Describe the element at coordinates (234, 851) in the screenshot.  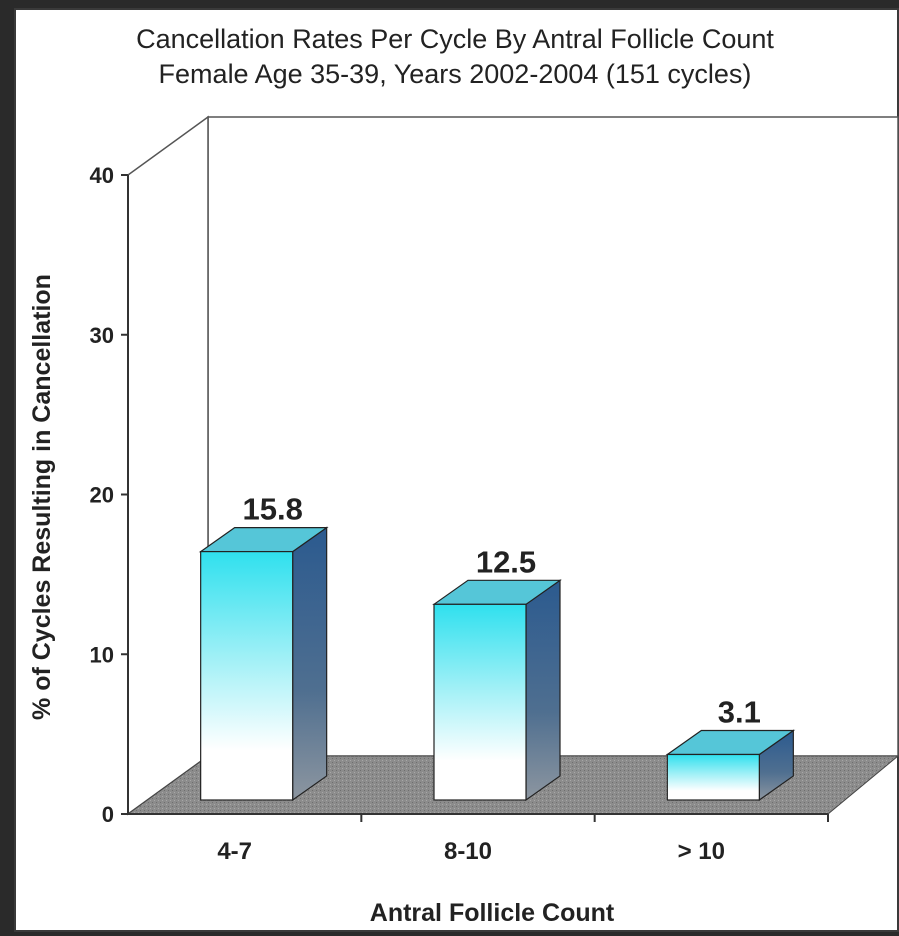
I see `x-tick-label: 4-7` at that location.